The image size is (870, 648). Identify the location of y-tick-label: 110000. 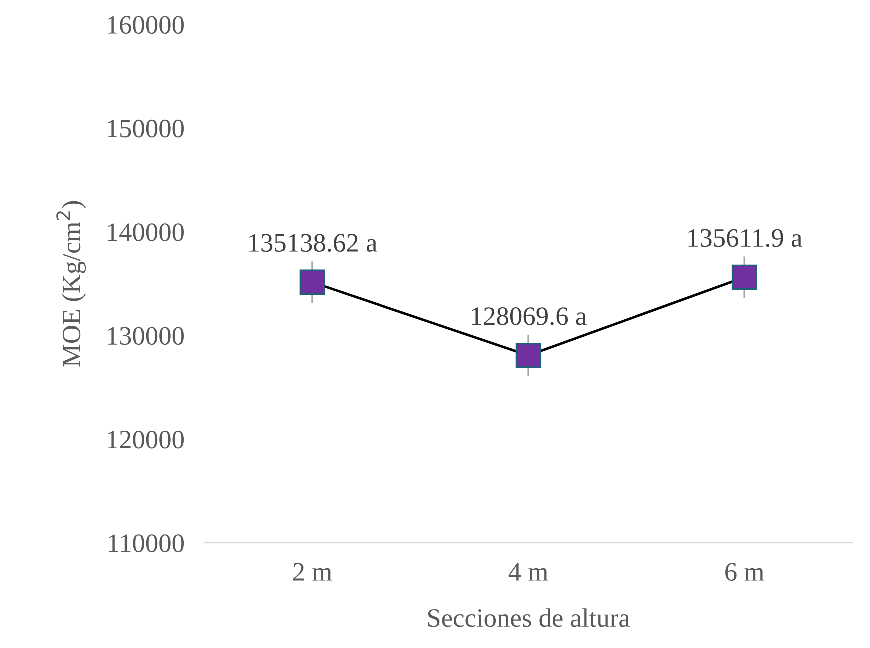
(146, 543).